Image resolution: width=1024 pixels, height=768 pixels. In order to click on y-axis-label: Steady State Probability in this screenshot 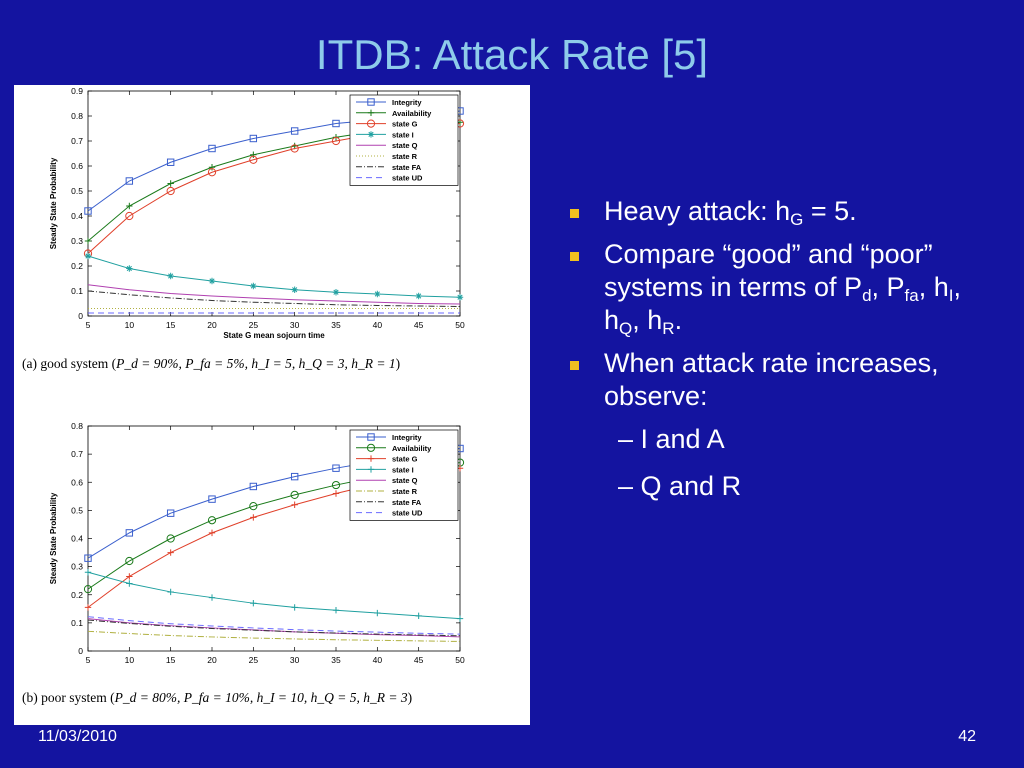, I will do `click(53, 203)`.